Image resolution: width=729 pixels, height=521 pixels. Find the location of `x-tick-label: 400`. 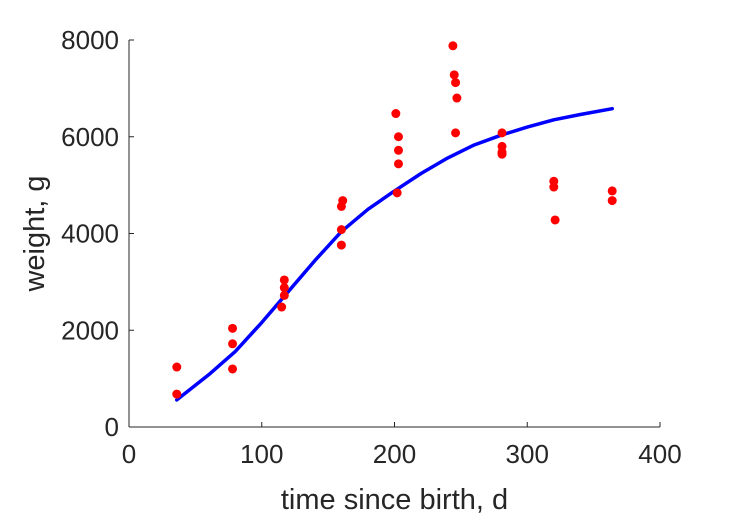

x-tick-label: 400 is located at coordinates (659, 454).